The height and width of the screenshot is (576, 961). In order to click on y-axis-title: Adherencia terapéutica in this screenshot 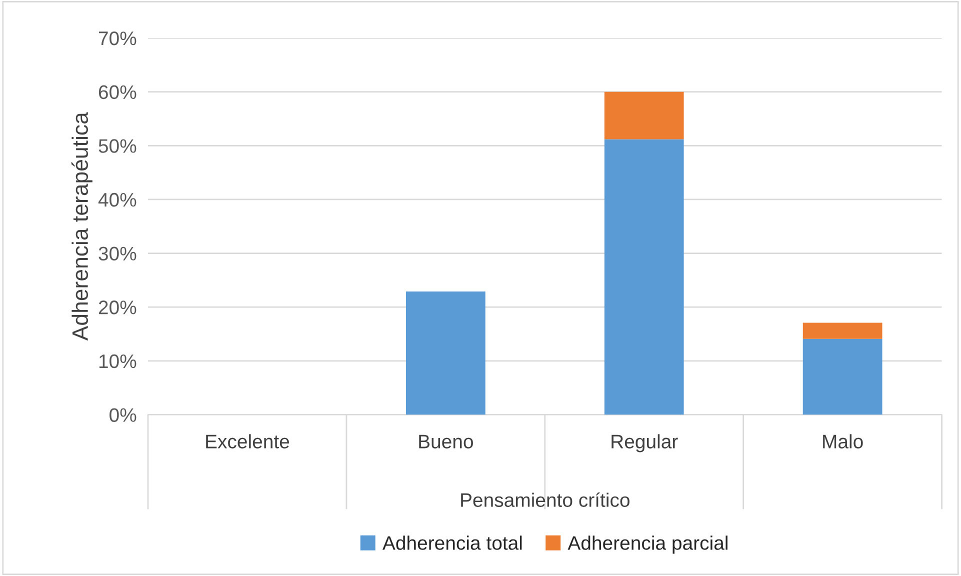, I will do `click(81, 226)`.